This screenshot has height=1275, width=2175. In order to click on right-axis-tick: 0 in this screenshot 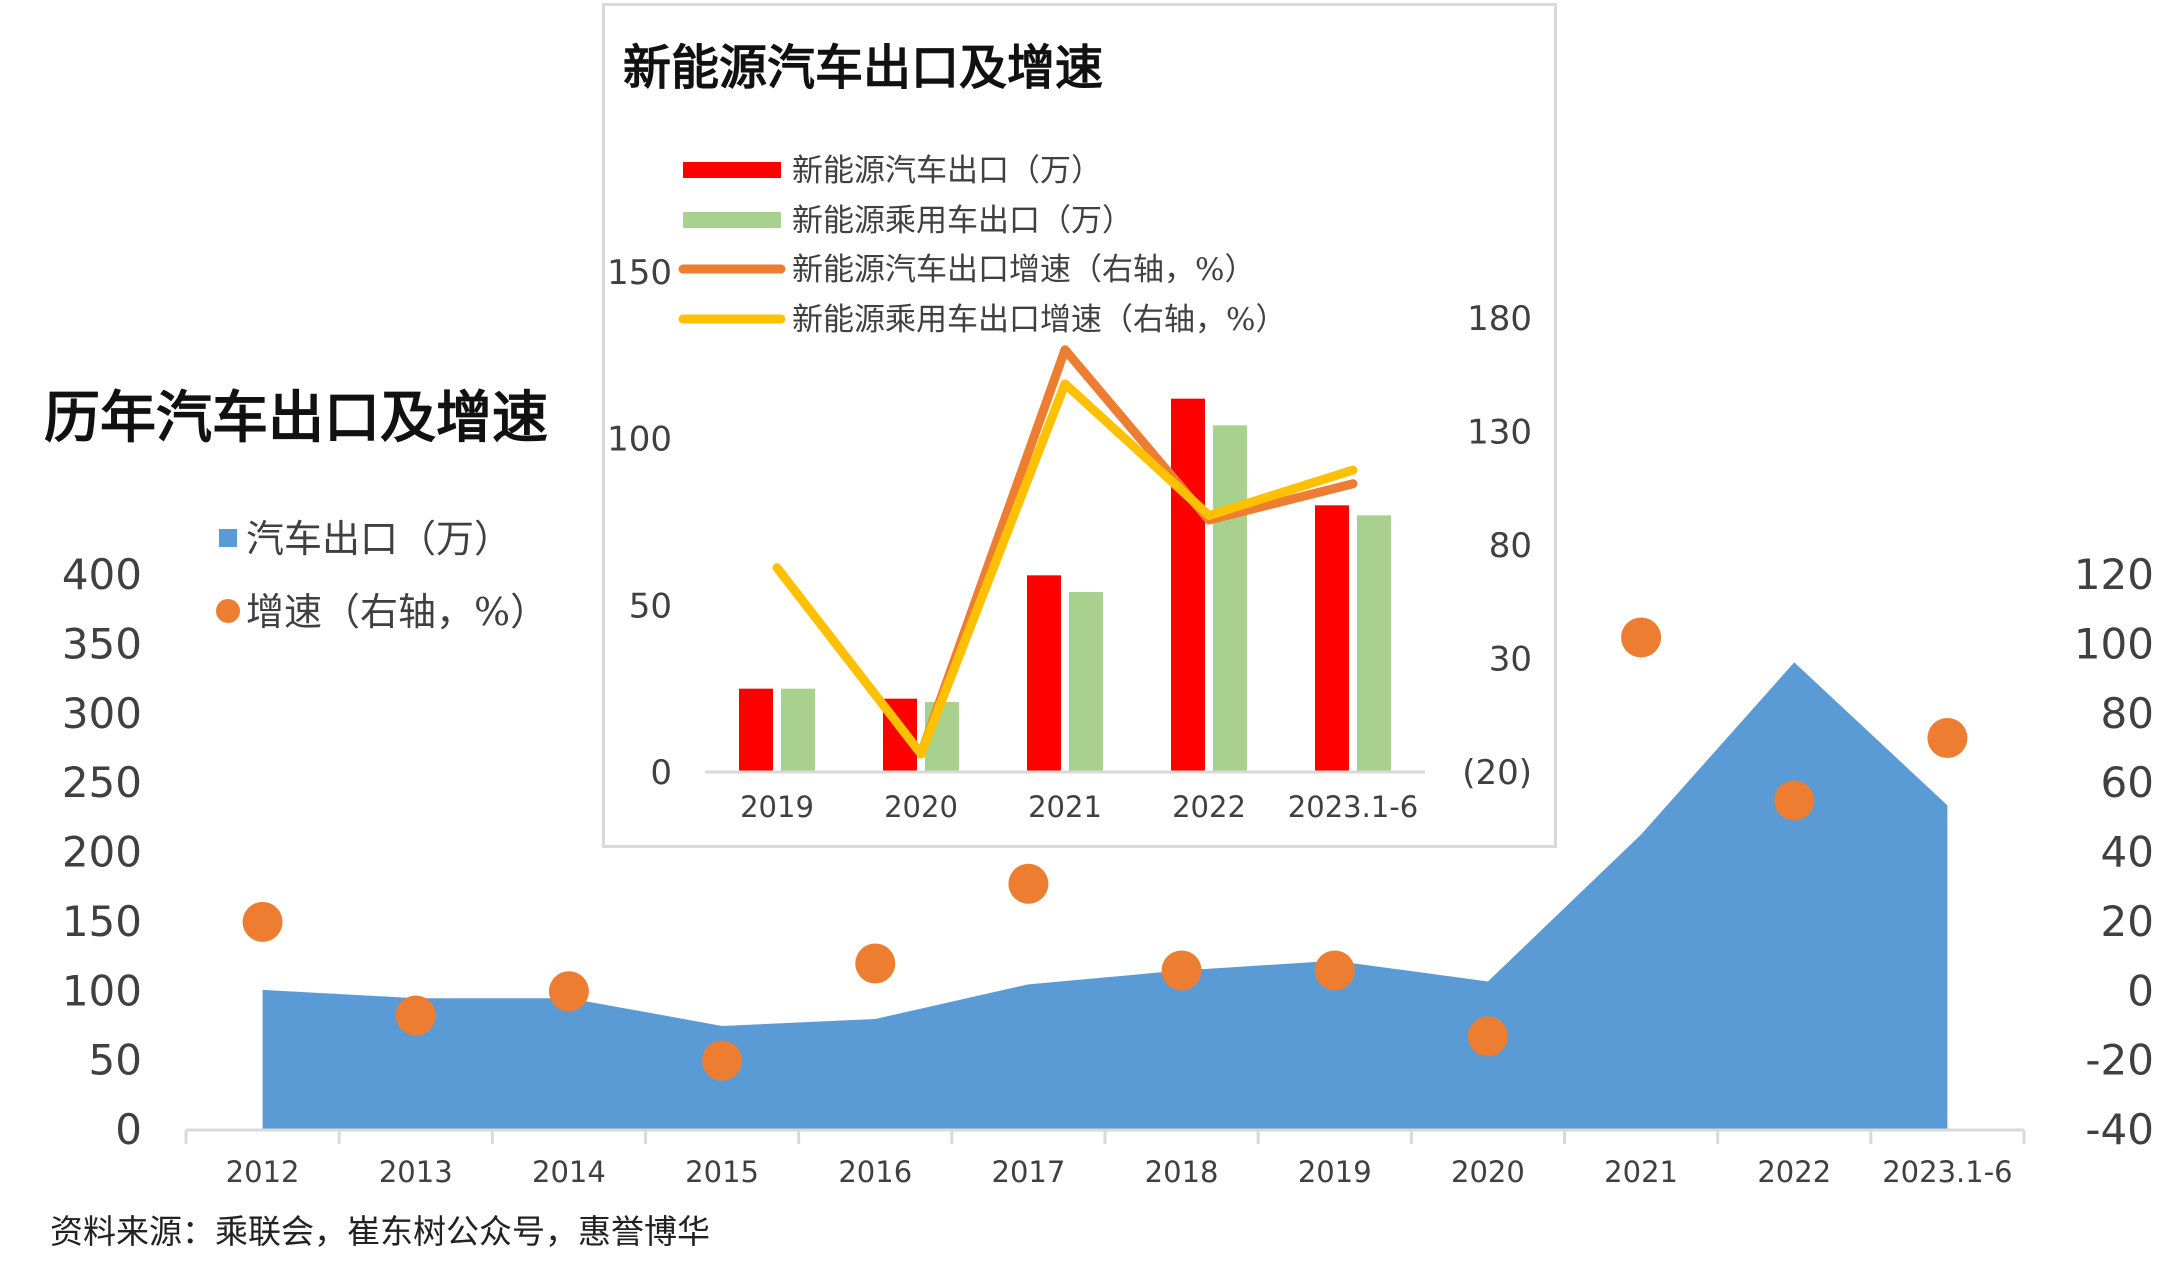, I will do `click(2140, 990)`.